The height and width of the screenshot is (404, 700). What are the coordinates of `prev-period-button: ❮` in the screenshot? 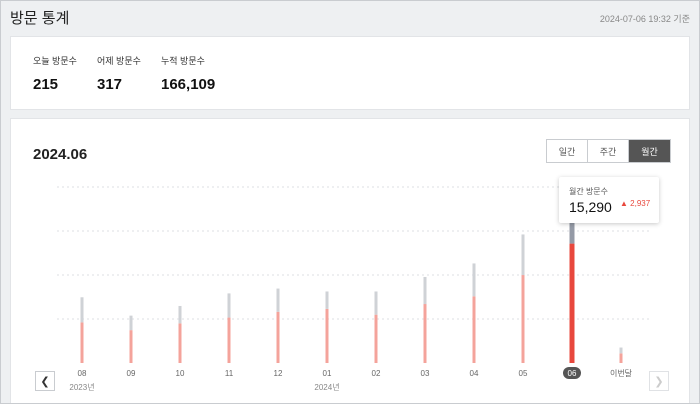 It's located at (45, 381).